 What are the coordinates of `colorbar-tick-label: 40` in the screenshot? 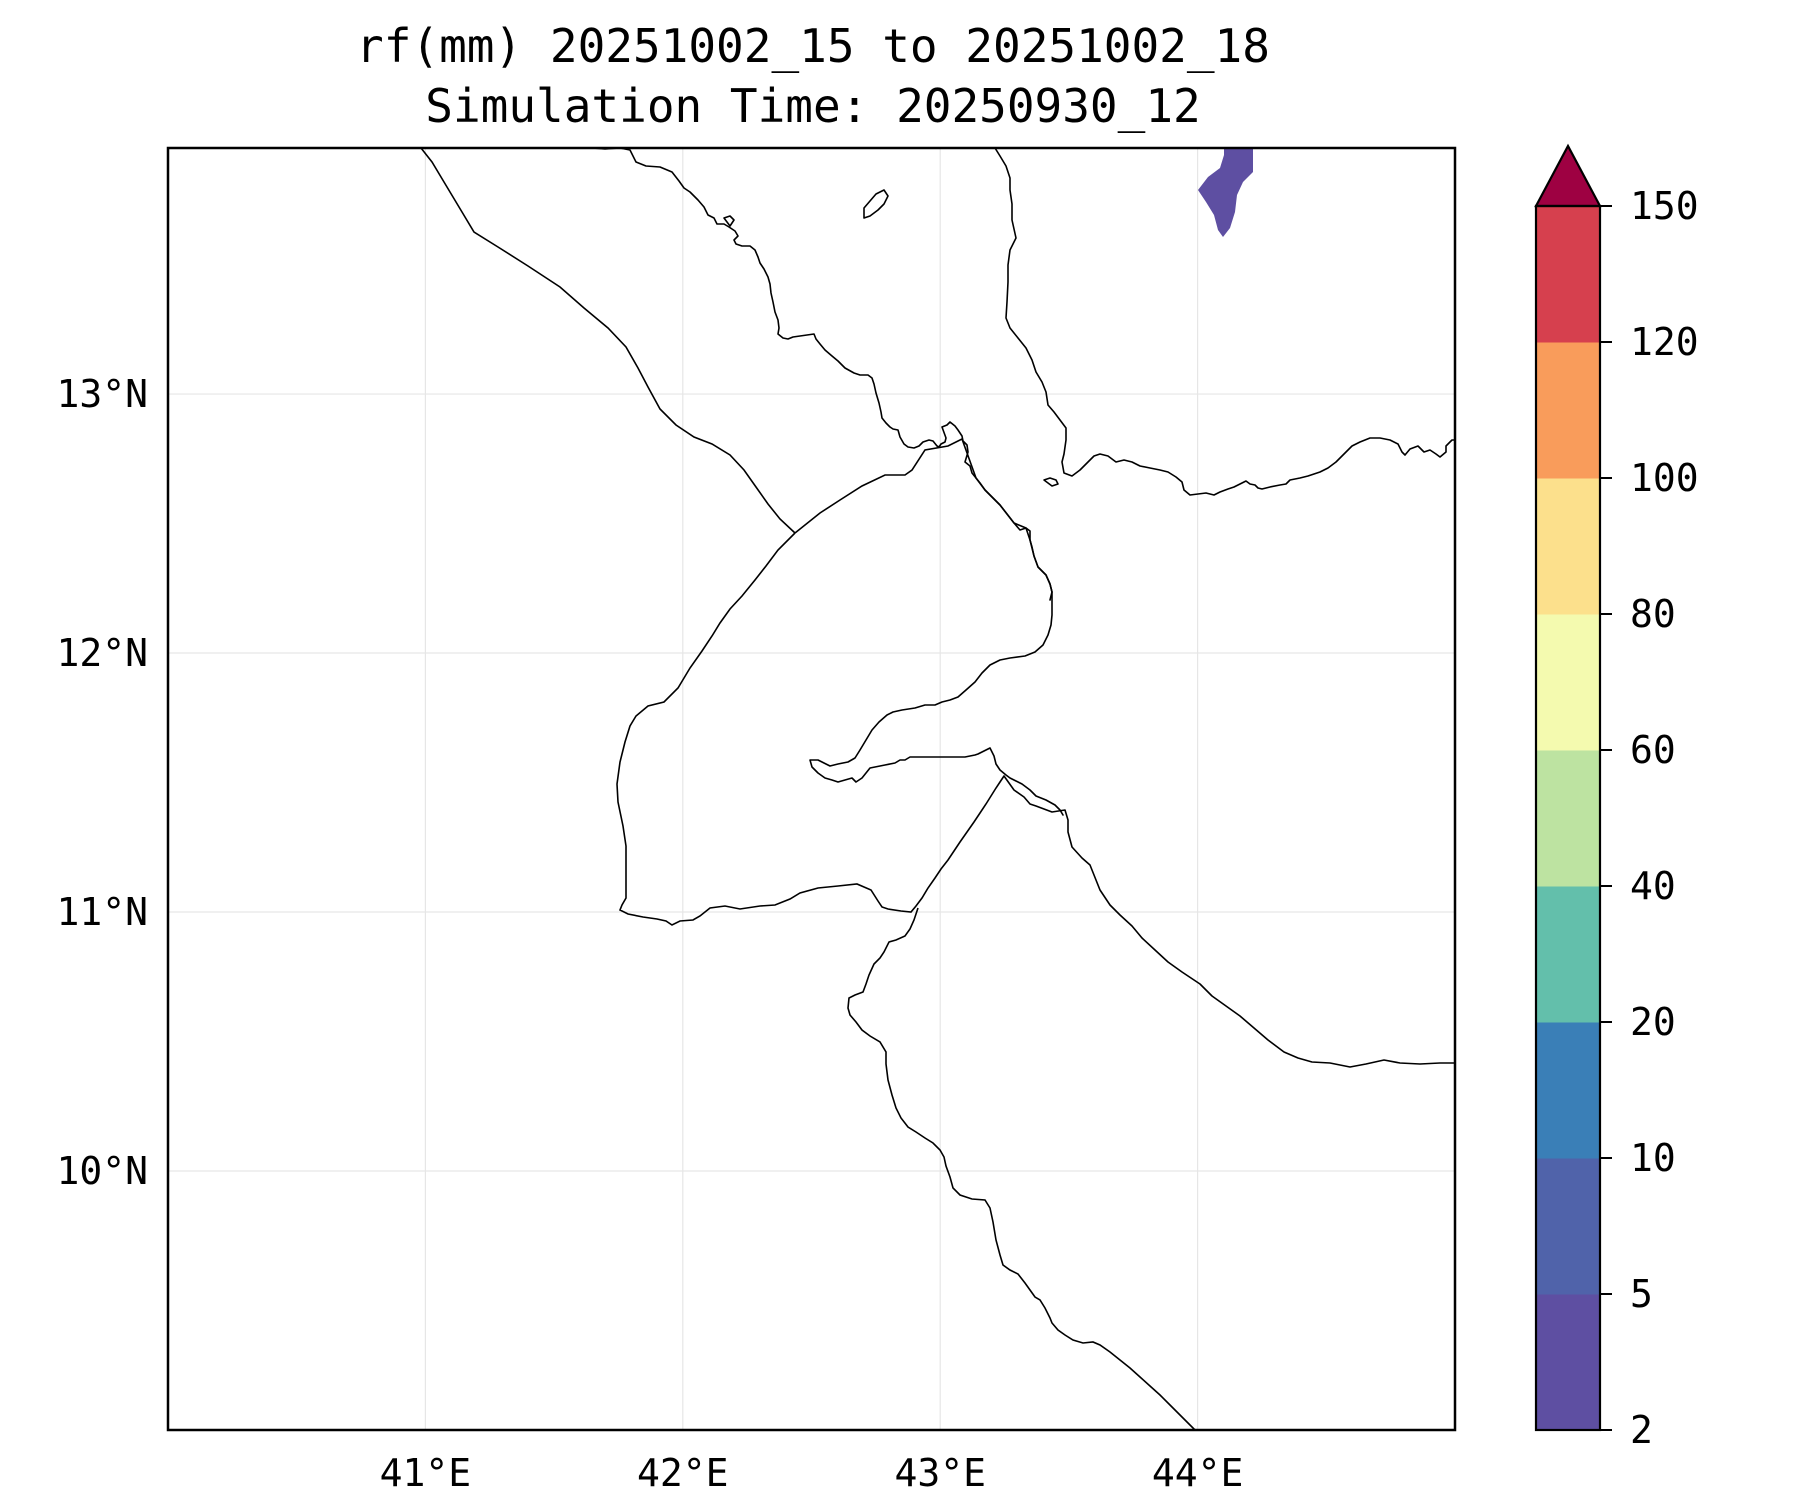 It's located at (1653, 886).